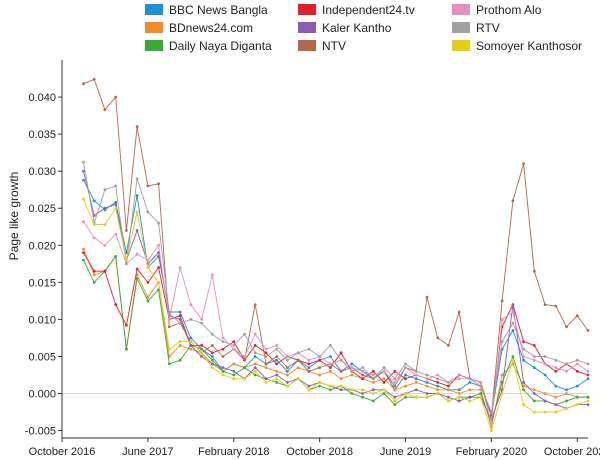 The width and height of the screenshot is (600, 460). I want to click on y-tick-label: 0.040, so click(42, 98).